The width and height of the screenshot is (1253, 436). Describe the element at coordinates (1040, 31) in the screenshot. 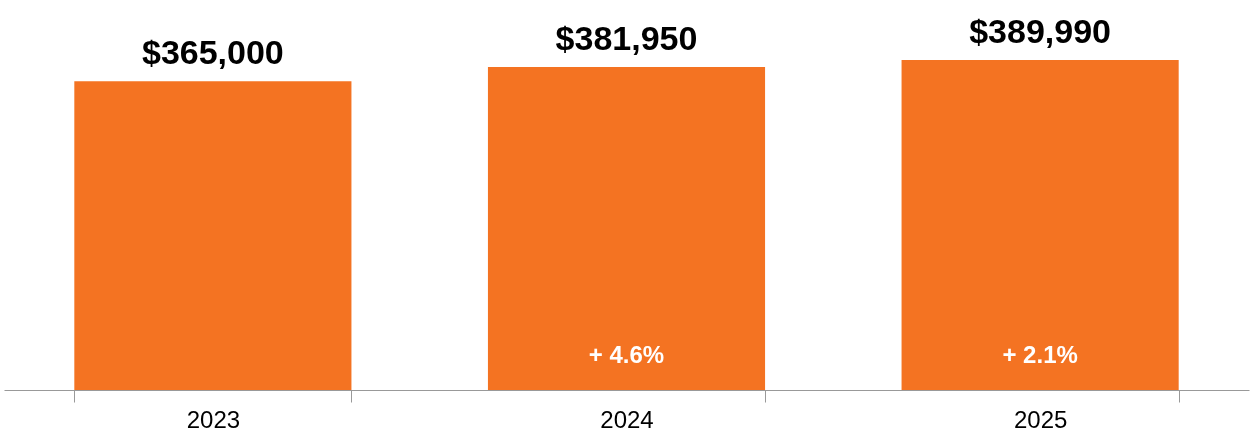

I see `data-label: $389,990` at that location.